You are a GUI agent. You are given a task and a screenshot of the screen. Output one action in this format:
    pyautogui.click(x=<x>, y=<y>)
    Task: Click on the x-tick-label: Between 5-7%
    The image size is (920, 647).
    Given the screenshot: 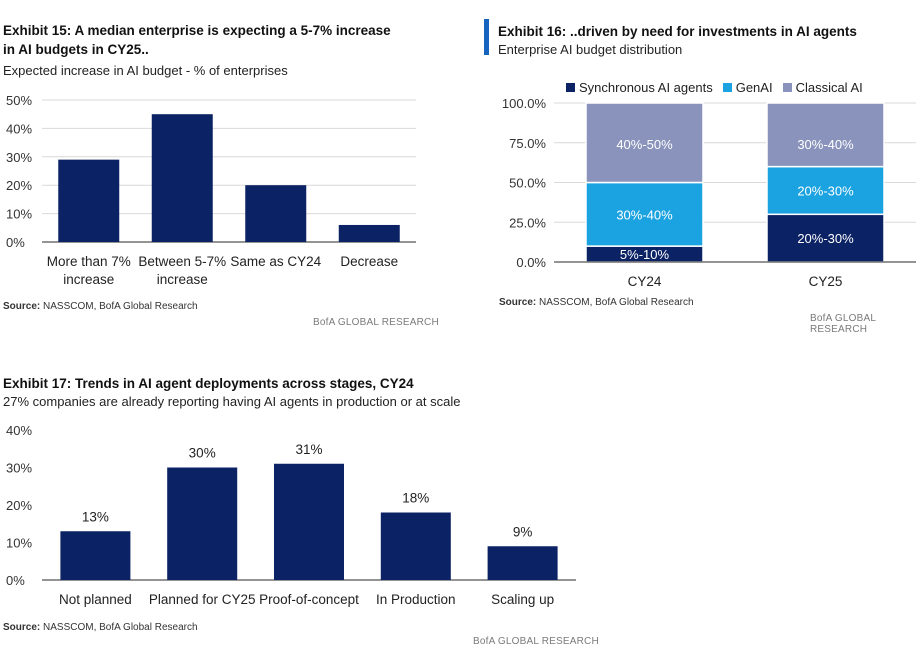 What is the action you would take?
    pyautogui.click(x=182, y=261)
    